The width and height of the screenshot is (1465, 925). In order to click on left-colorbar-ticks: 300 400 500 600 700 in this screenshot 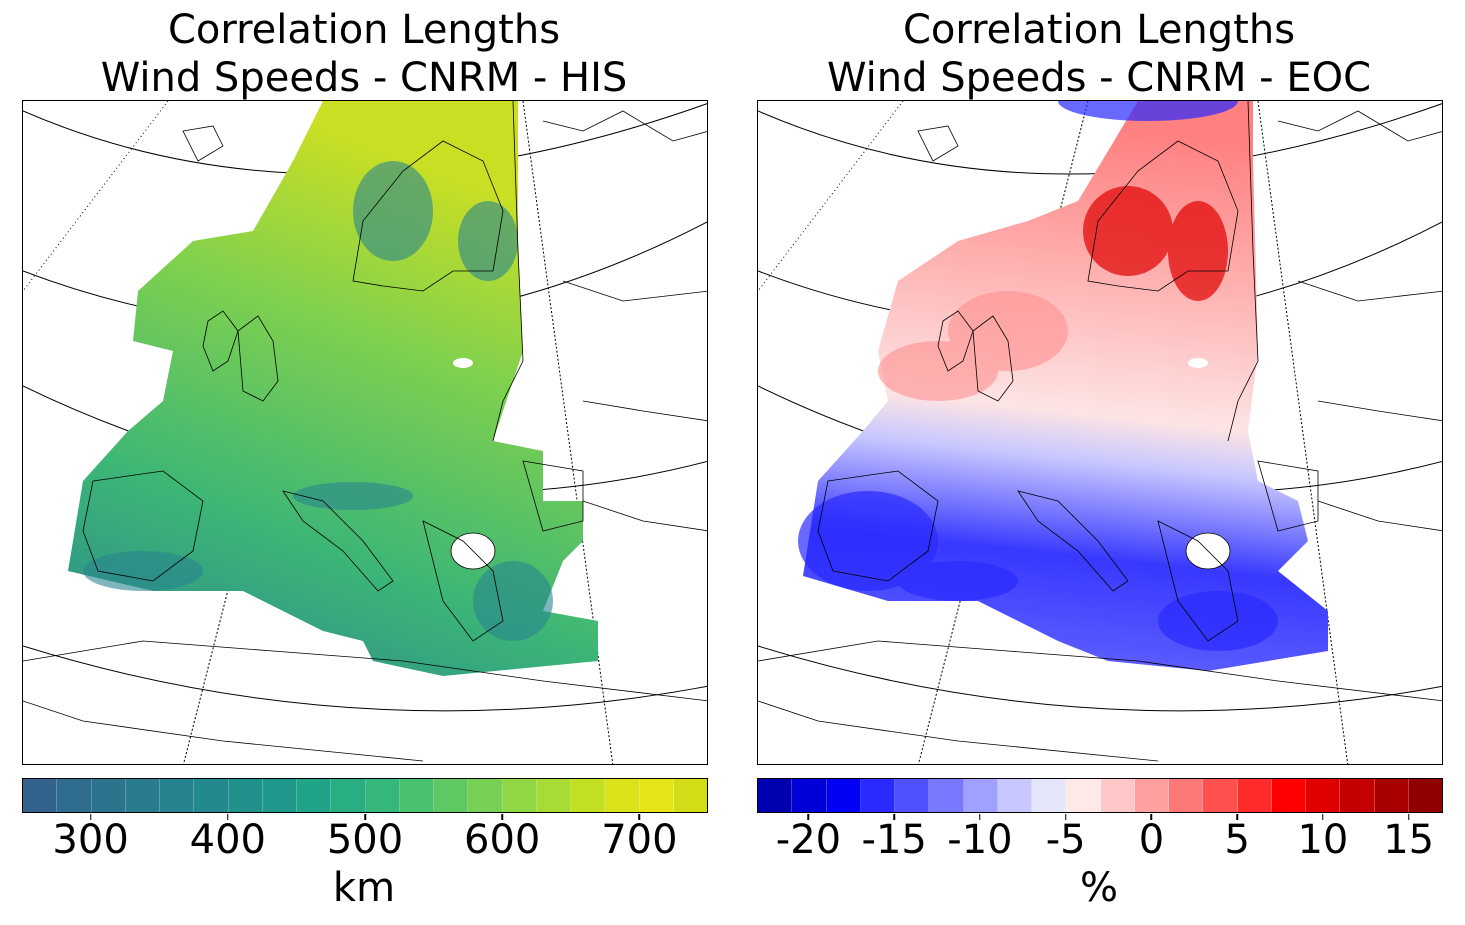, I will do `click(365, 842)`.